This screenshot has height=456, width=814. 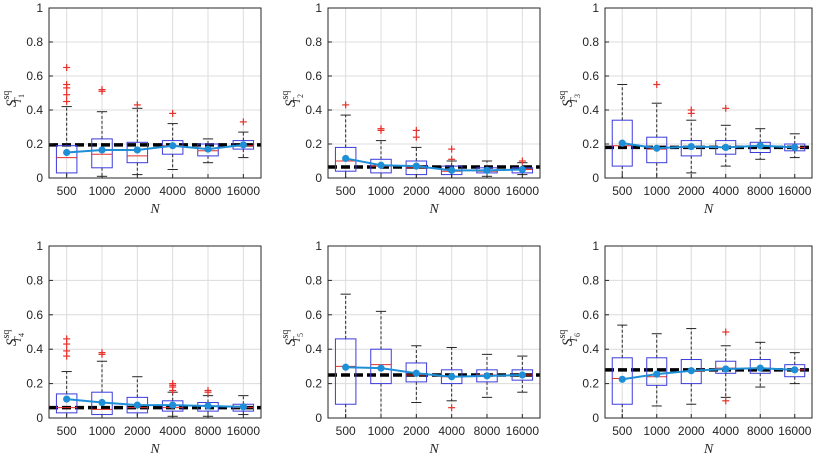 I want to click on y-axis-label-subsub: 2, so click(x=300, y=96).